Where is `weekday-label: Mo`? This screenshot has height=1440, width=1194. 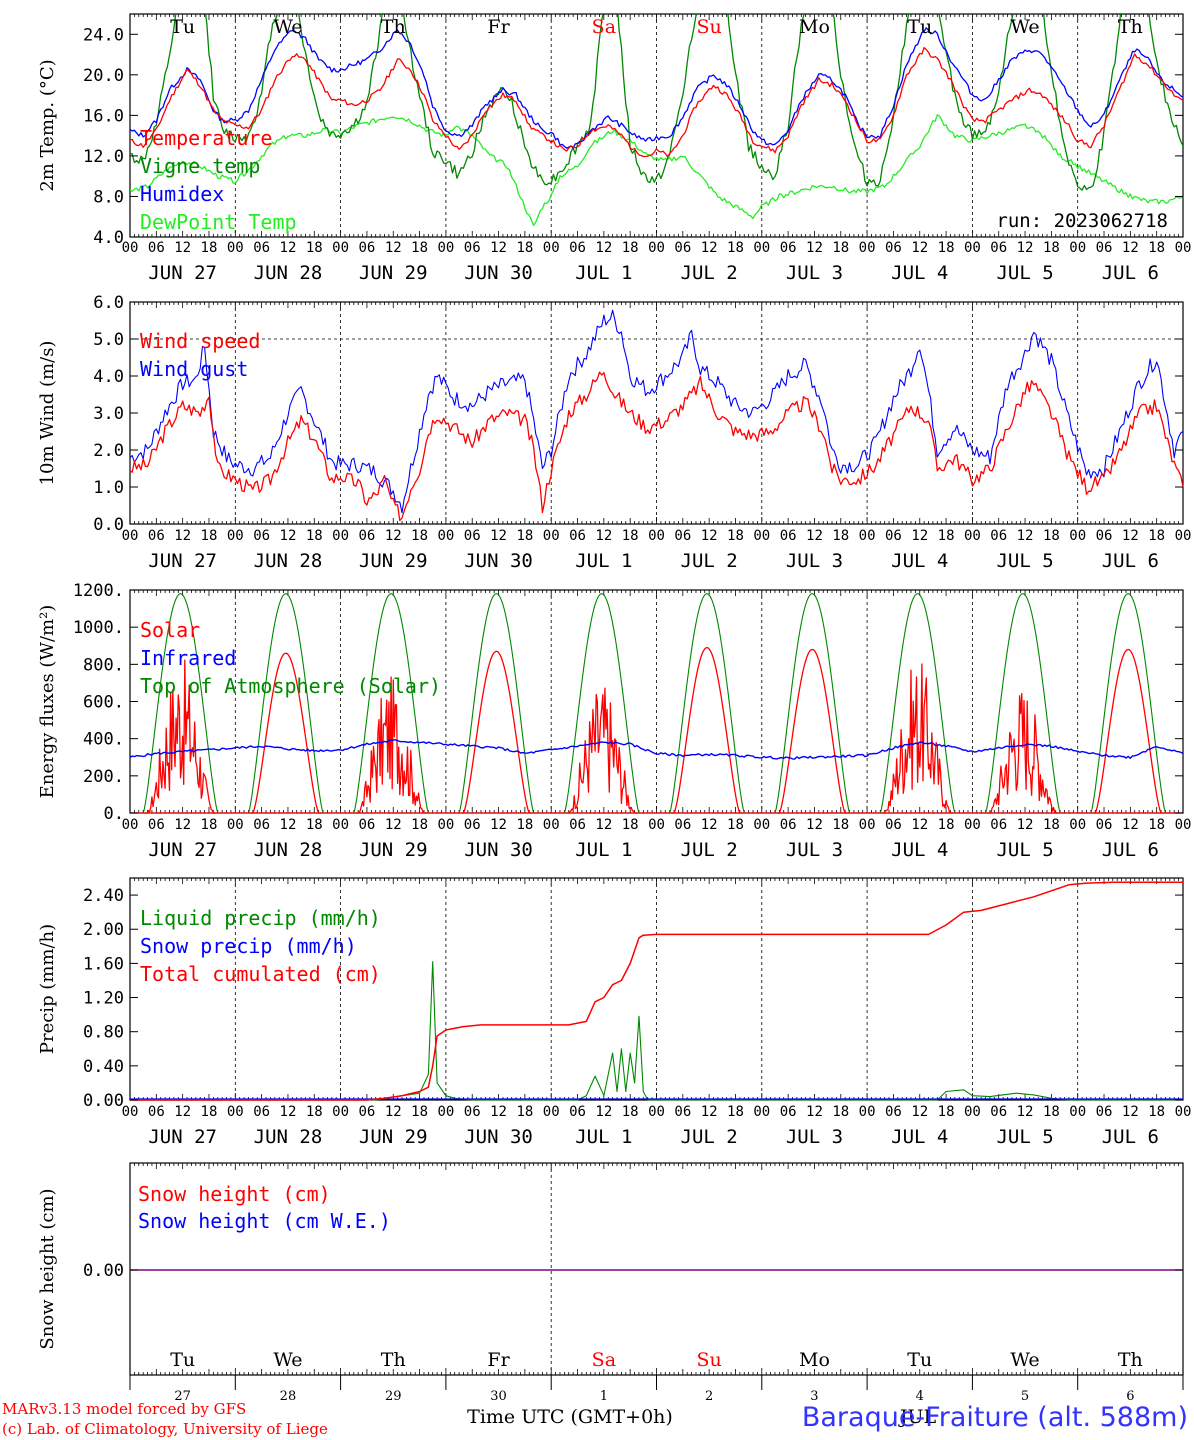
weekday-label: Mo is located at coordinates (814, 1360).